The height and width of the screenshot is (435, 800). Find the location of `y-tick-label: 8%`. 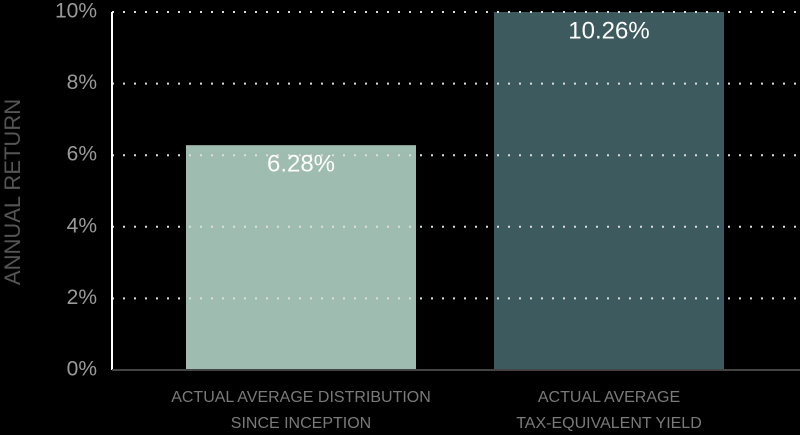

y-tick-label: 8% is located at coordinates (82, 82).